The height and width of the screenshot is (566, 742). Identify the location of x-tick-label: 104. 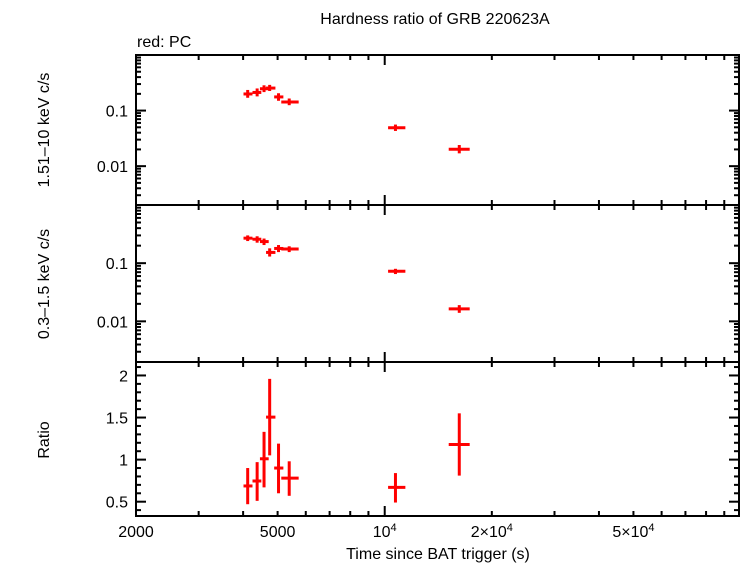
(385, 531).